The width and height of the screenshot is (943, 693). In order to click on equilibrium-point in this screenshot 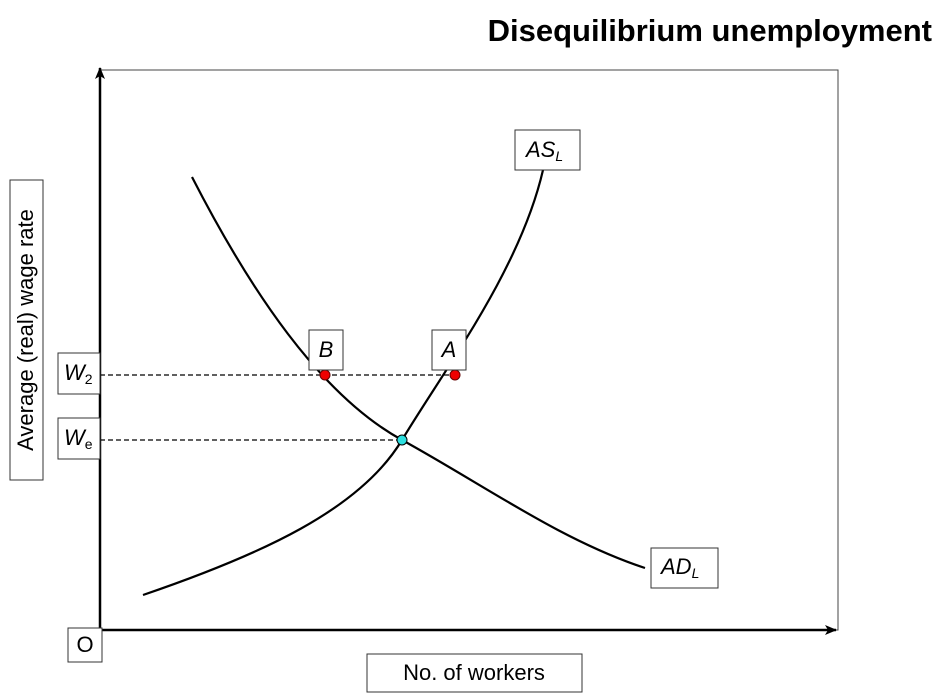, I will do `click(402, 440)`.